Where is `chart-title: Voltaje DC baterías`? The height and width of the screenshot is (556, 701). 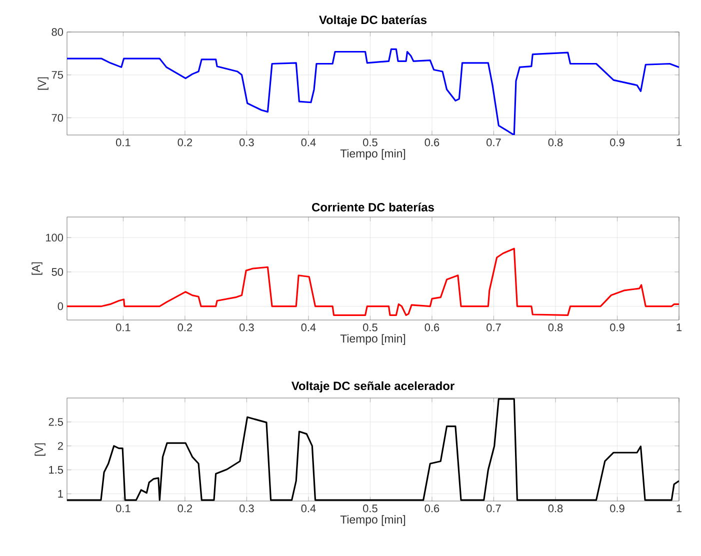
chart-title: Voltaje DC baterías is located at coordinates (373, 20).